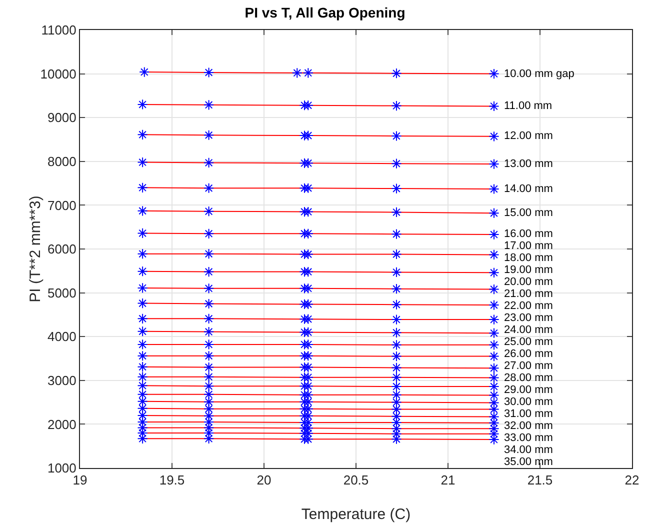 Image resolution: width=650 pixels, height=523 pixels. Describe the element at coordinates (528, 318) in the screenshot. I see `series-label: 23.00 mm` at that location.